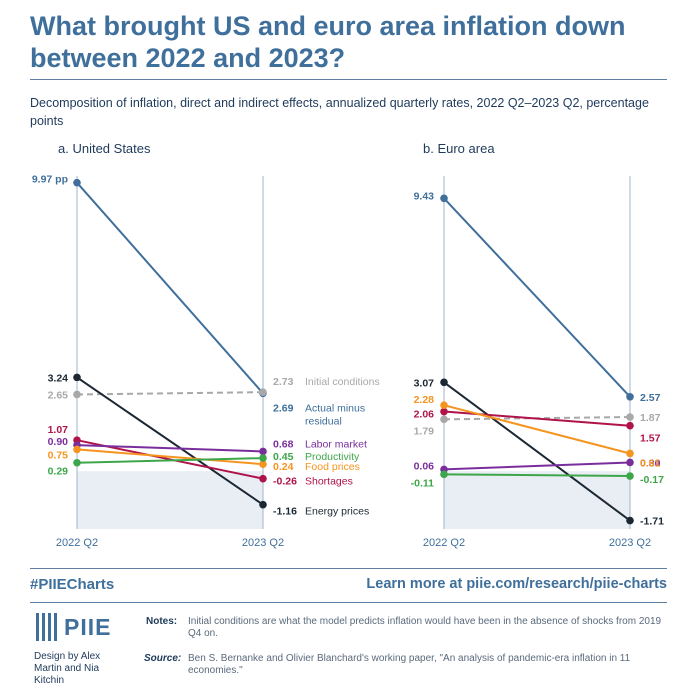  Describe the element at coordinates (58, 395) in the screenshot. I see `start-value-label: 2.65` at that location.